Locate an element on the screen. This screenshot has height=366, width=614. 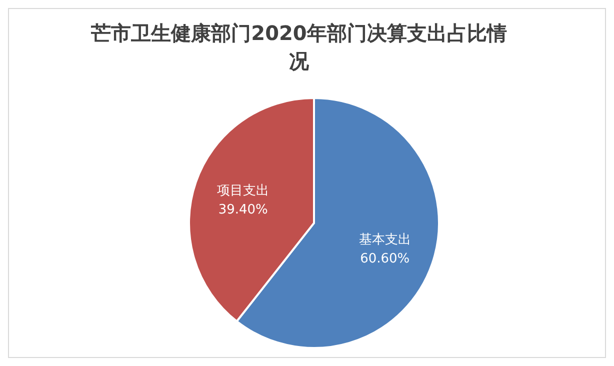
data-label: 39.40% is located at coordinates (243, 210).